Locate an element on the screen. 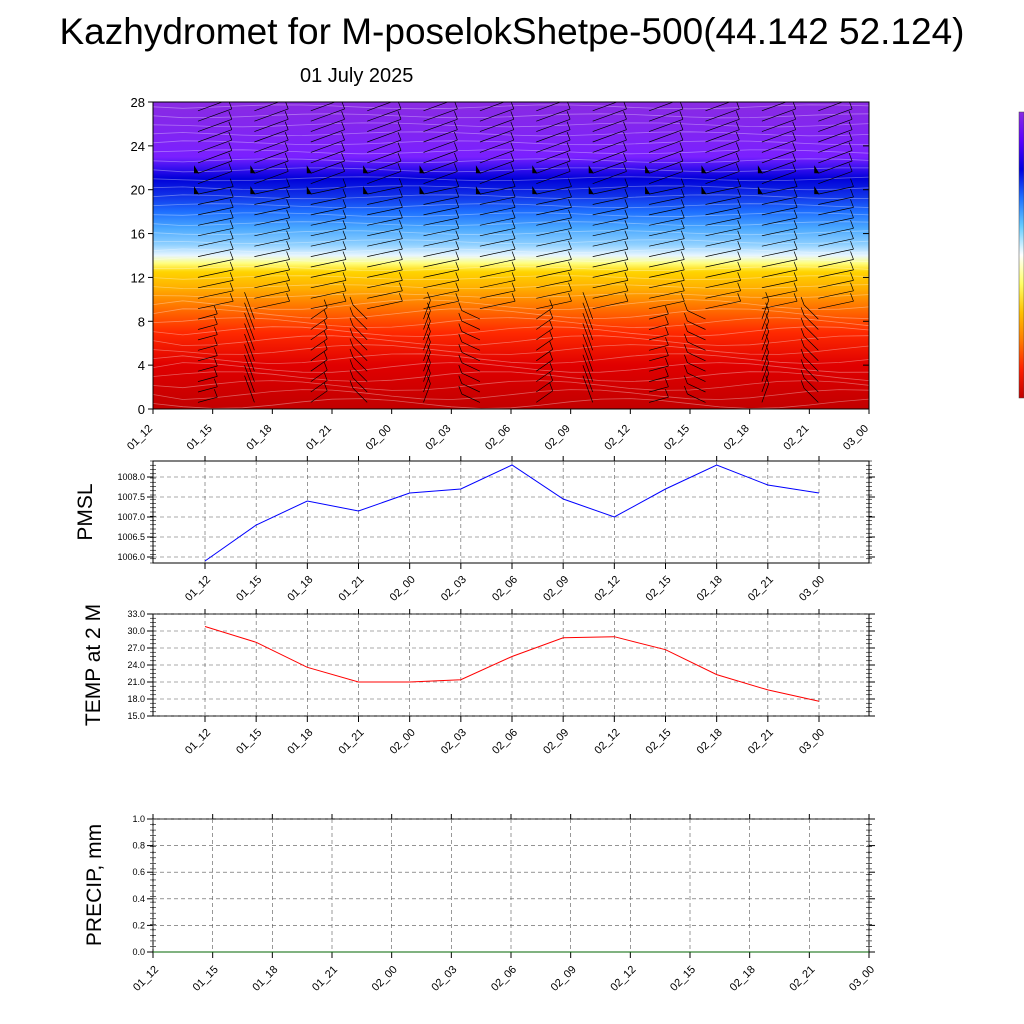 Image resolution: width=1024 pixels, height=1024 pixels. pmsl-x-tick-label: 02_21 is located at coordinates (761, 589).